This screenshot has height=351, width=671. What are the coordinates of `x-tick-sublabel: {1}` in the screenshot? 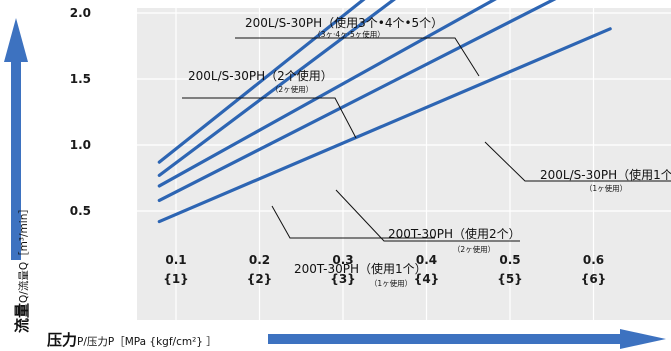 It's located at (175, 279).